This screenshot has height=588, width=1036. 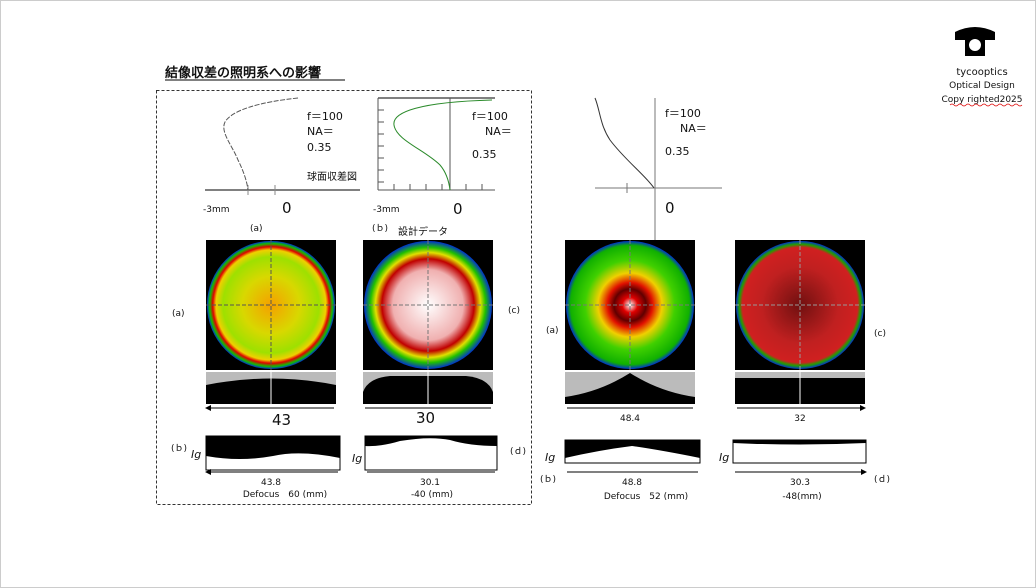 I want to click on logo-icon-hole, so click(x=975, y=45).